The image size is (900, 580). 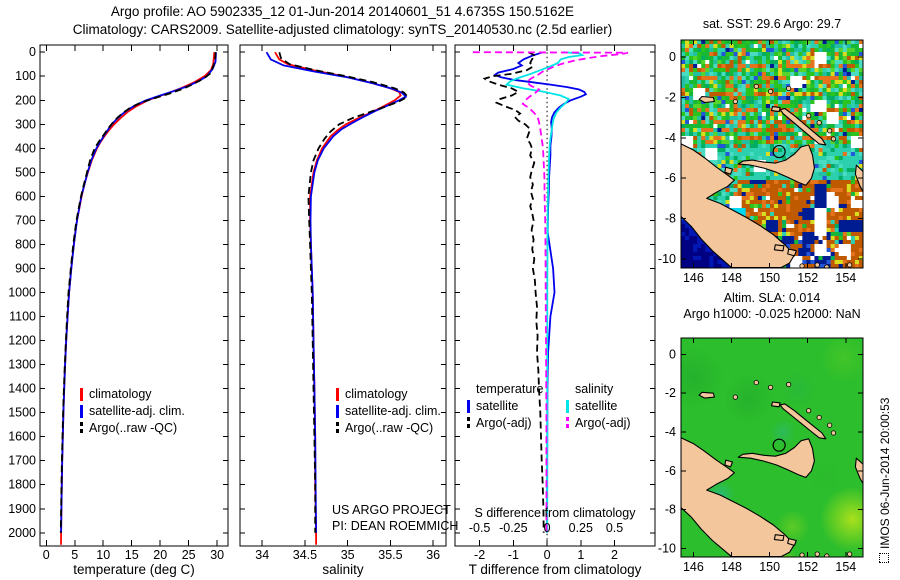 I want to click on depth-tick-label: 300, so click(x=25, y=124).